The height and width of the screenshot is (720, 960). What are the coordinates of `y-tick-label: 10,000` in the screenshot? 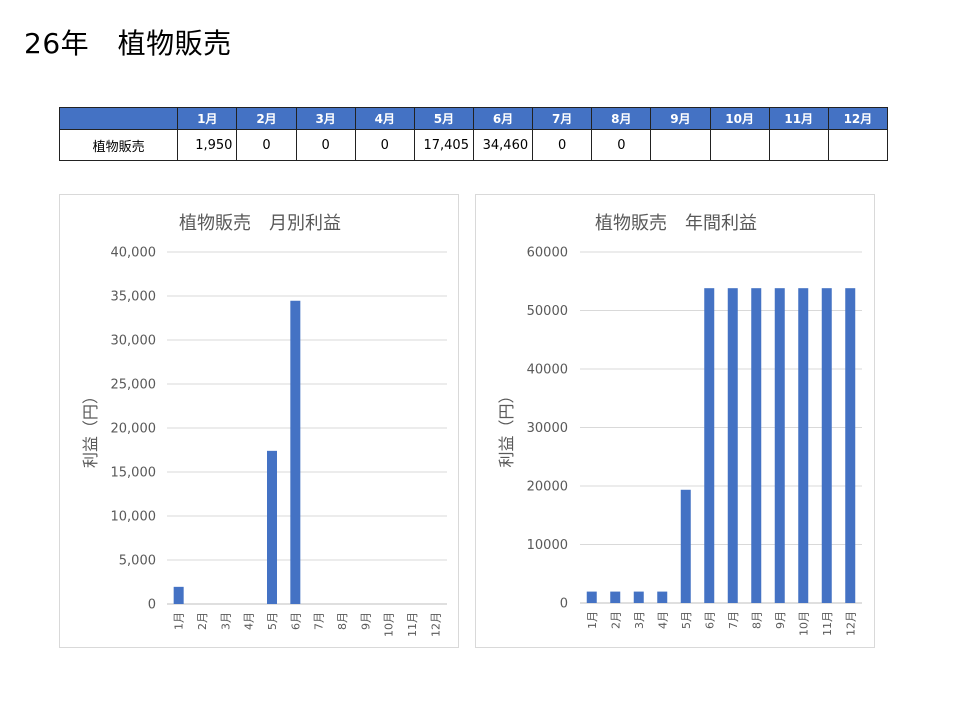 It's located at (134, 517).